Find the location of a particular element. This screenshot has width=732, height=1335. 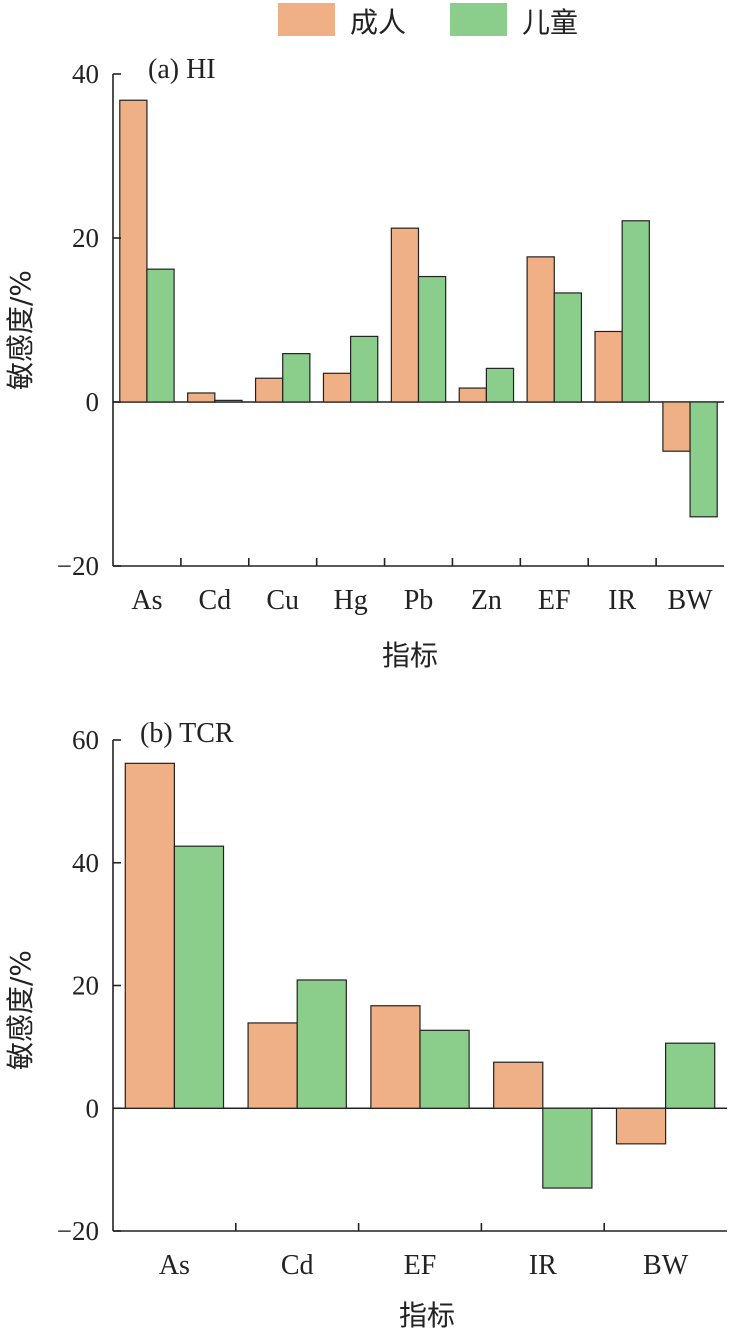

legend-label-child: 儿童 is located at coordinates (550, 22).